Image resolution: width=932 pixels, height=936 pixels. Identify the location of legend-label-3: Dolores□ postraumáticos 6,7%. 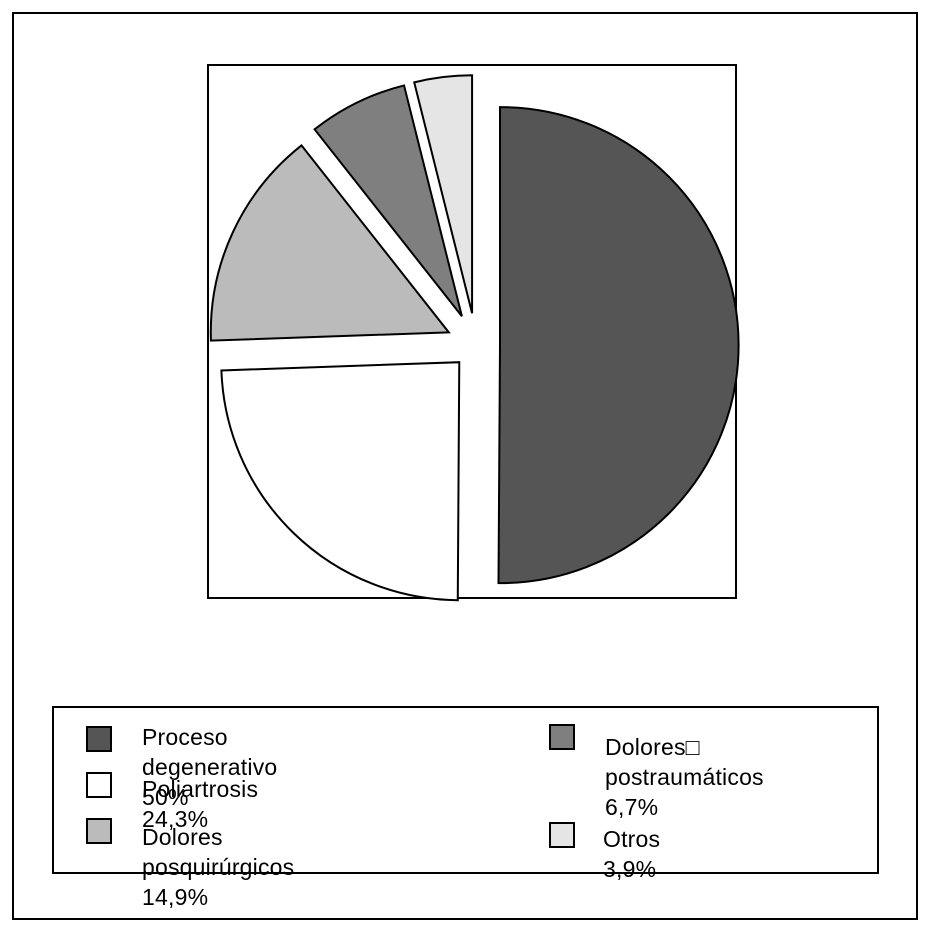
(684, 777).